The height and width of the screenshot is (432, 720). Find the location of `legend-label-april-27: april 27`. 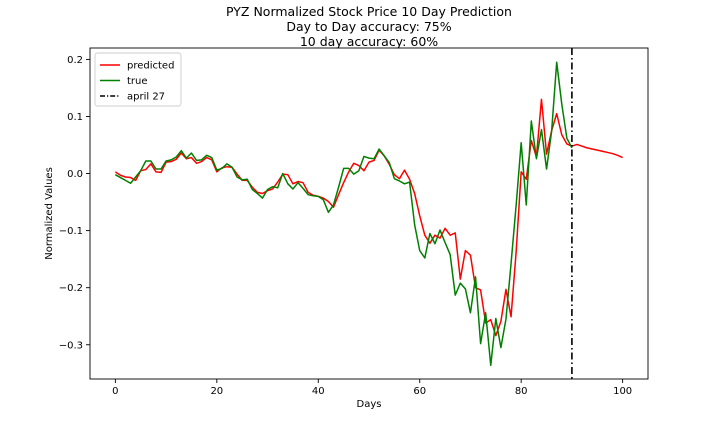

legend-label-april-27: april 27 is located at coordinates (146, 97).